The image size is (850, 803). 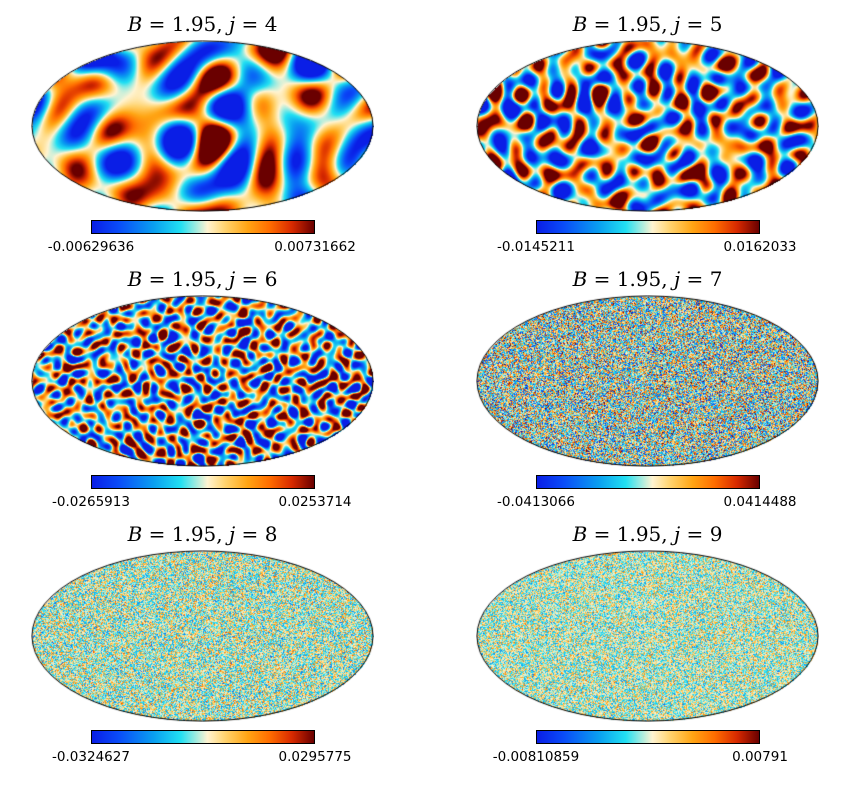 What do you see at coordinates (760, 247) in the screenshot?
I see `colorbar-max-label: 0.0162033` at bounding box center [760, 247].